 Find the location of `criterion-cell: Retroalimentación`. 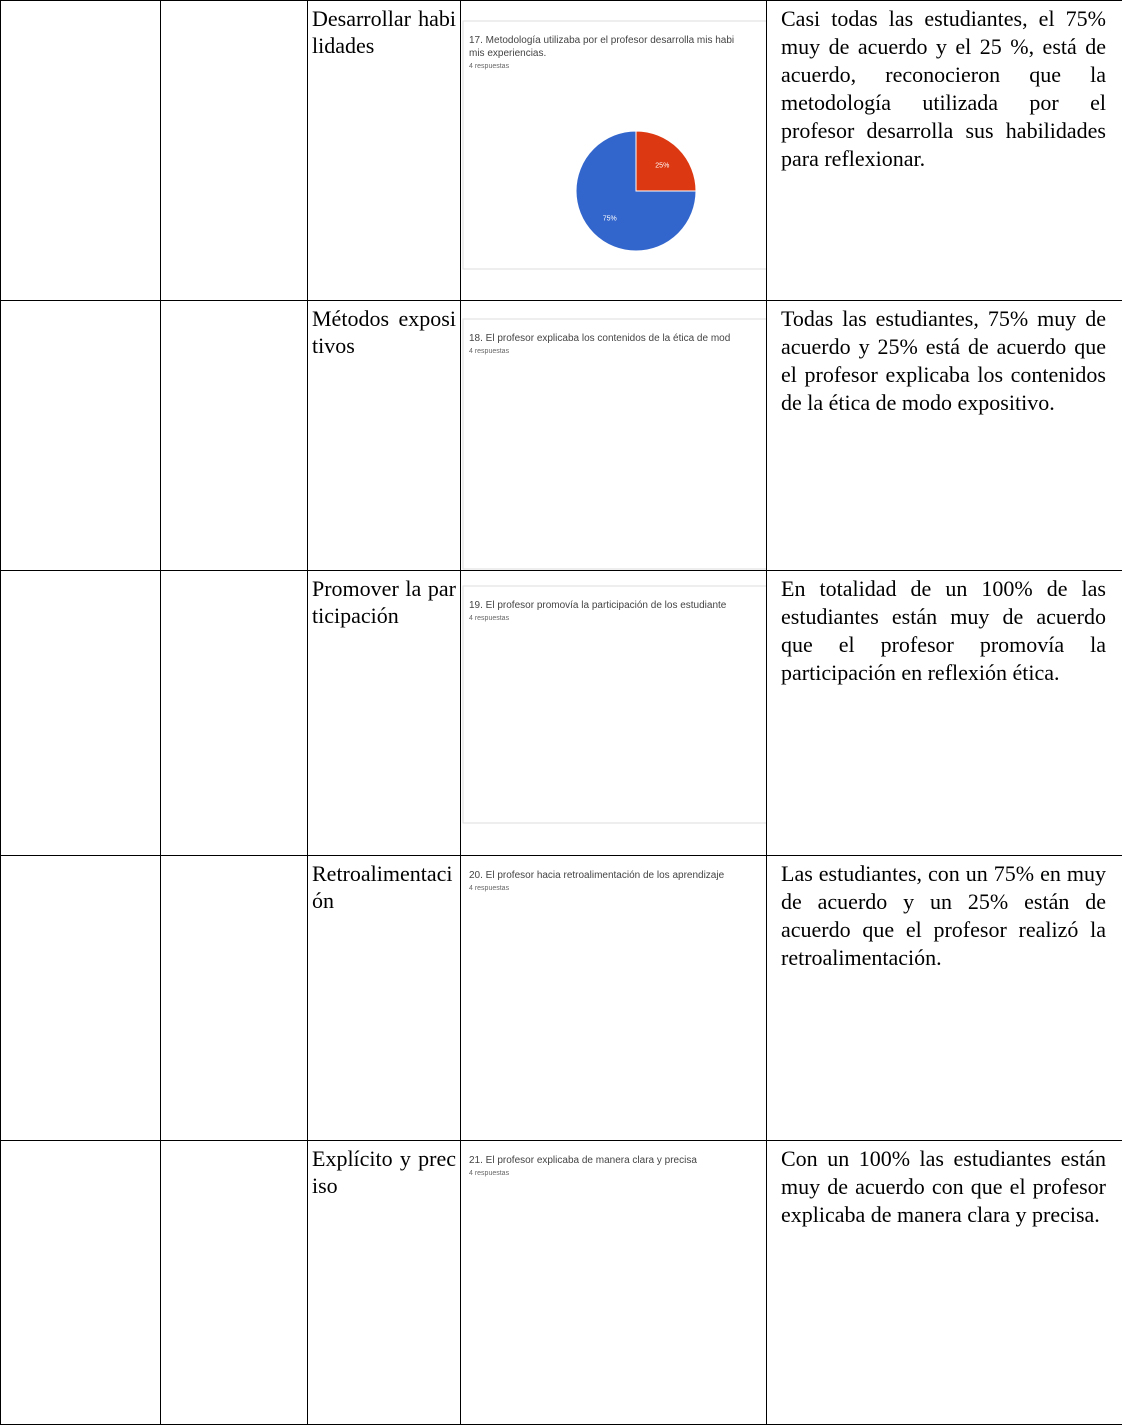

criterion-cell: Retroalimentación is located at coordinates (384, 998).